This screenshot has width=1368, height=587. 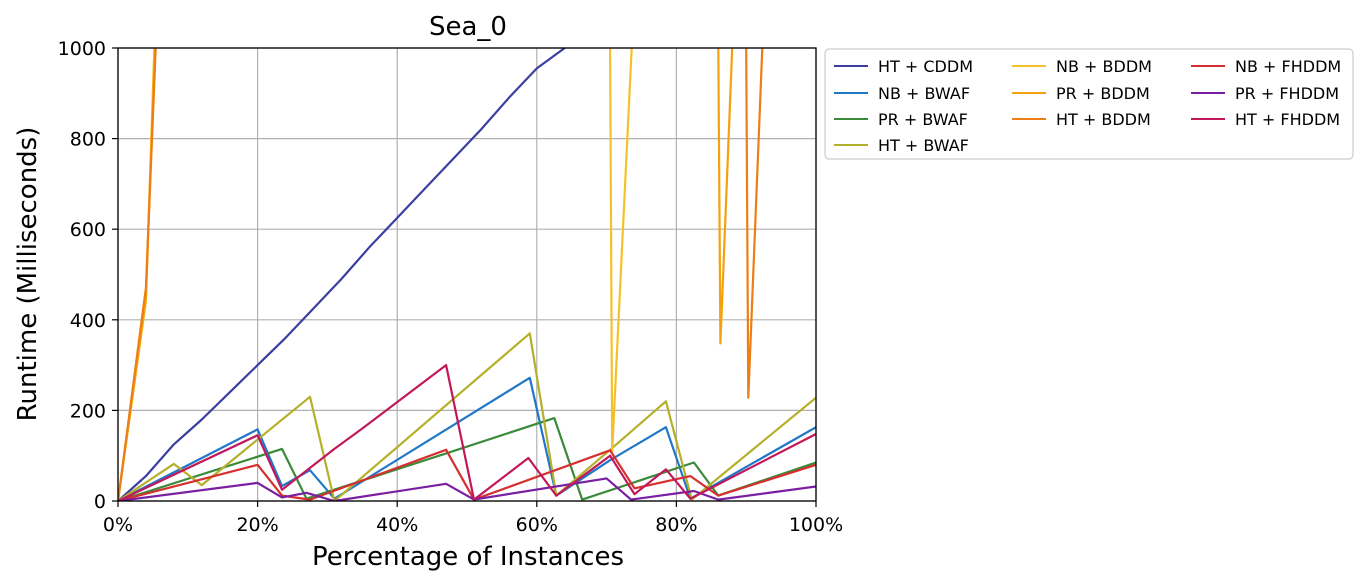 What do you see at coordinates (82, 49) in the screenshot?
I see `y-tick-label: 1000` at bounding box center [82, 49].